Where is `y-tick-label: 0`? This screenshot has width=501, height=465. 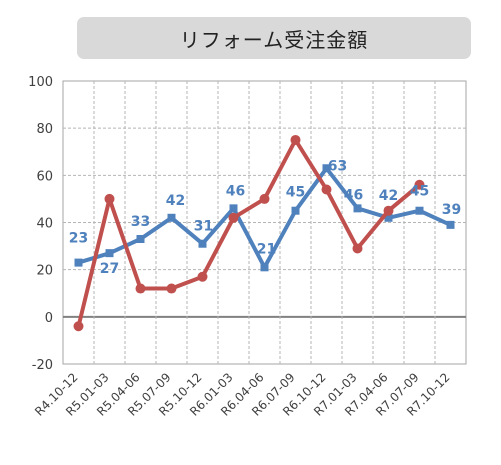 y-tick-label: 0 is located at coordinates (49, 318).